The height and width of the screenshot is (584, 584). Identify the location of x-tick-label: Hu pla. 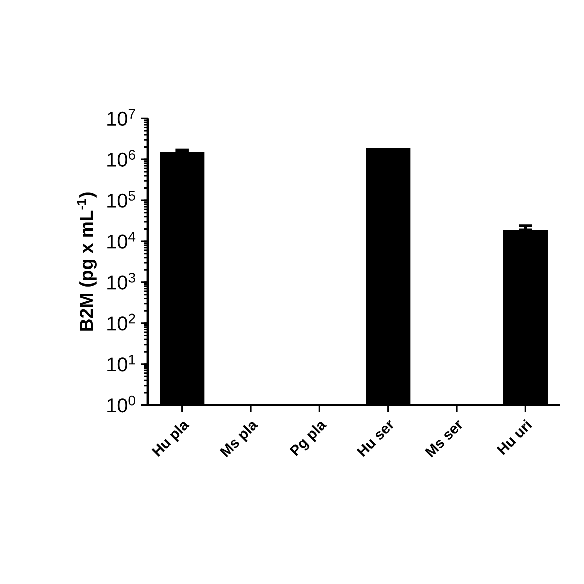
(171, 439).